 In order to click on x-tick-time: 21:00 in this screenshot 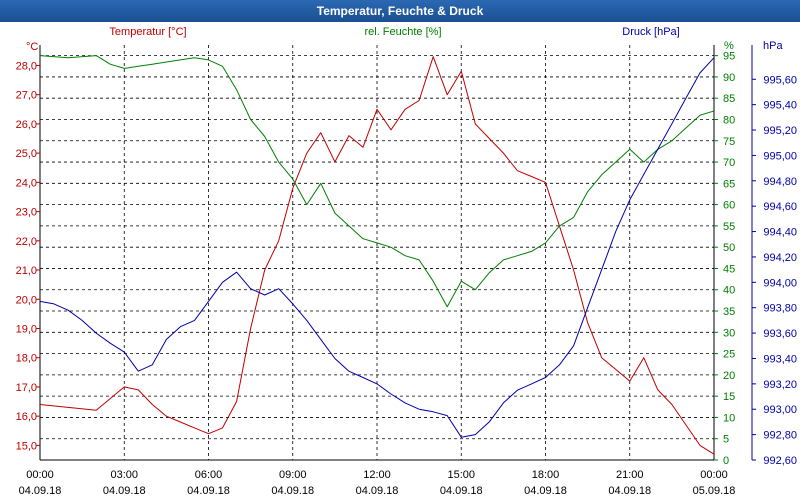, I will do `click(630, 475)`.